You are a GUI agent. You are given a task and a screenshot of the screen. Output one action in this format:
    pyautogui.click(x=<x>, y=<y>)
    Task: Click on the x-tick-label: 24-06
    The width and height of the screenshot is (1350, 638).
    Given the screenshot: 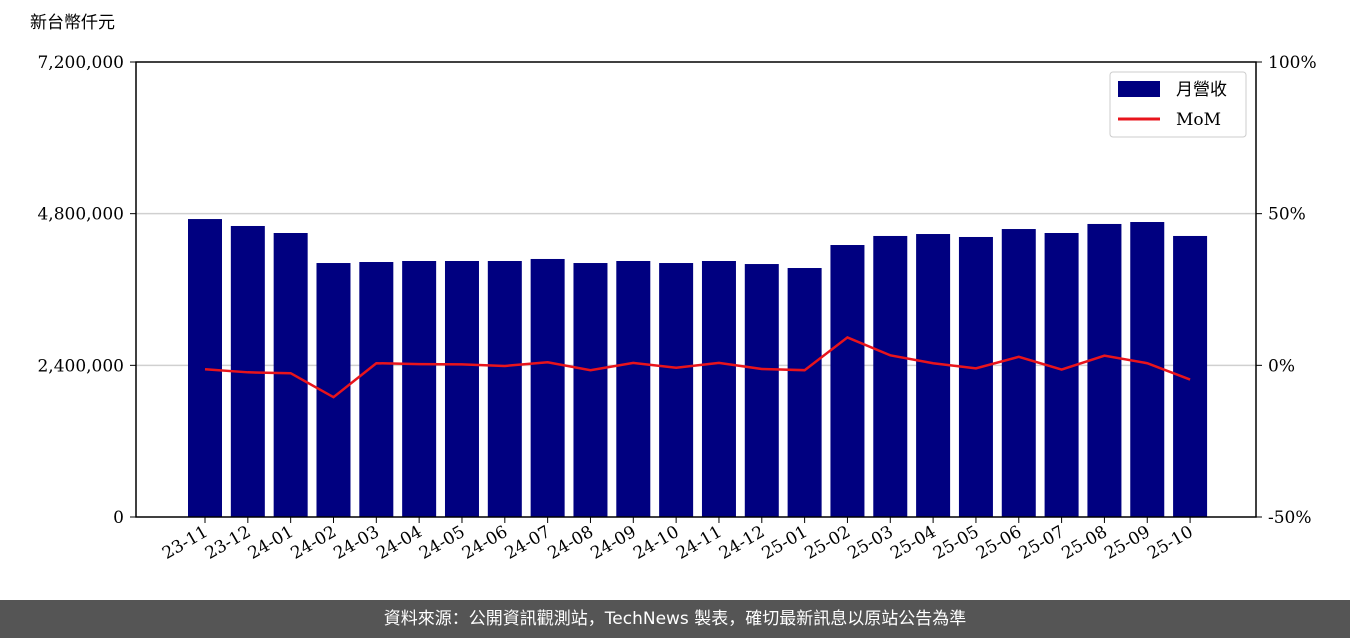 What is the action you would take?
    pyautogui.click(x=485, y=543)
    